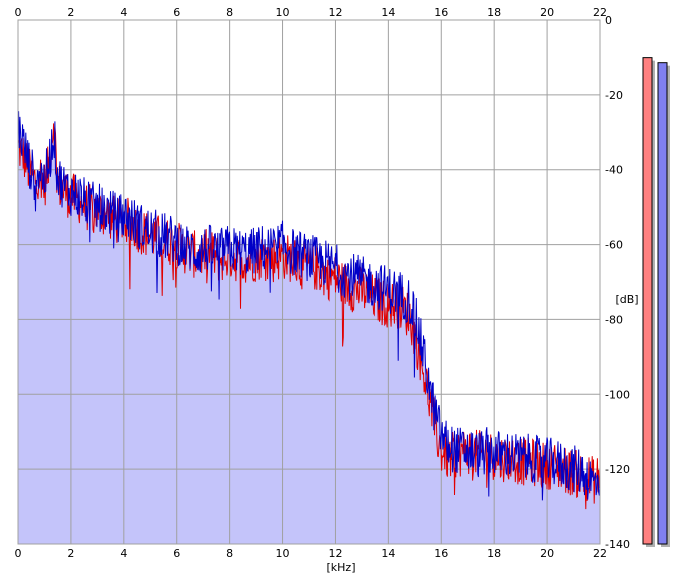  I want to click on x-tick-label-bottom: 10, so click(283, 553).